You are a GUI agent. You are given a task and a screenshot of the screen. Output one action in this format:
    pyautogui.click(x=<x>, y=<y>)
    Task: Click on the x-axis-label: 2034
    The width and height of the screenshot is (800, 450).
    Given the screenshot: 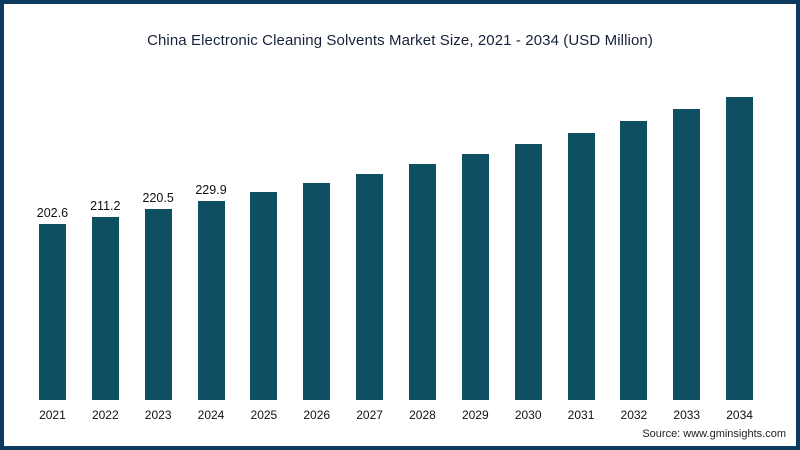 What is the action you would take?
    pyautogui.click(x=739, y=415)
    